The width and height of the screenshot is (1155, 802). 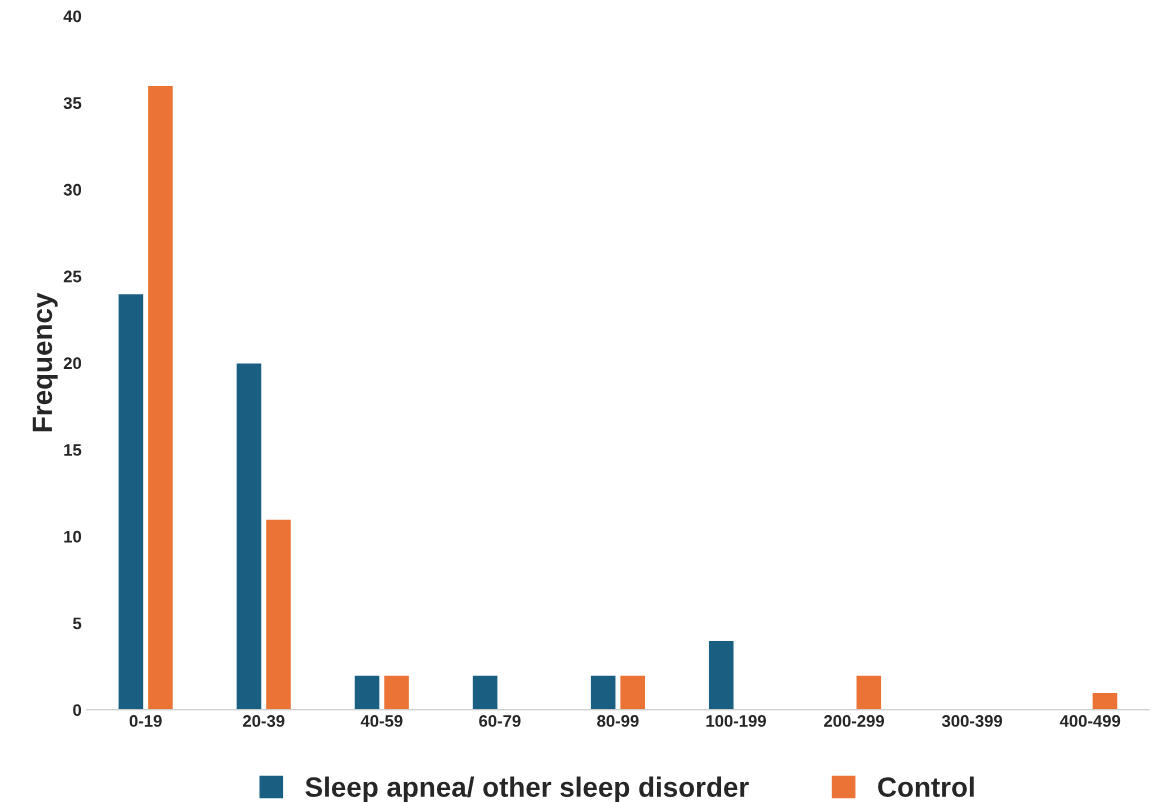 What do you see at coordinates (736, 721) in the screenshot?
I see `x-tick-label: 100-199` at bounding box center [736, 721].